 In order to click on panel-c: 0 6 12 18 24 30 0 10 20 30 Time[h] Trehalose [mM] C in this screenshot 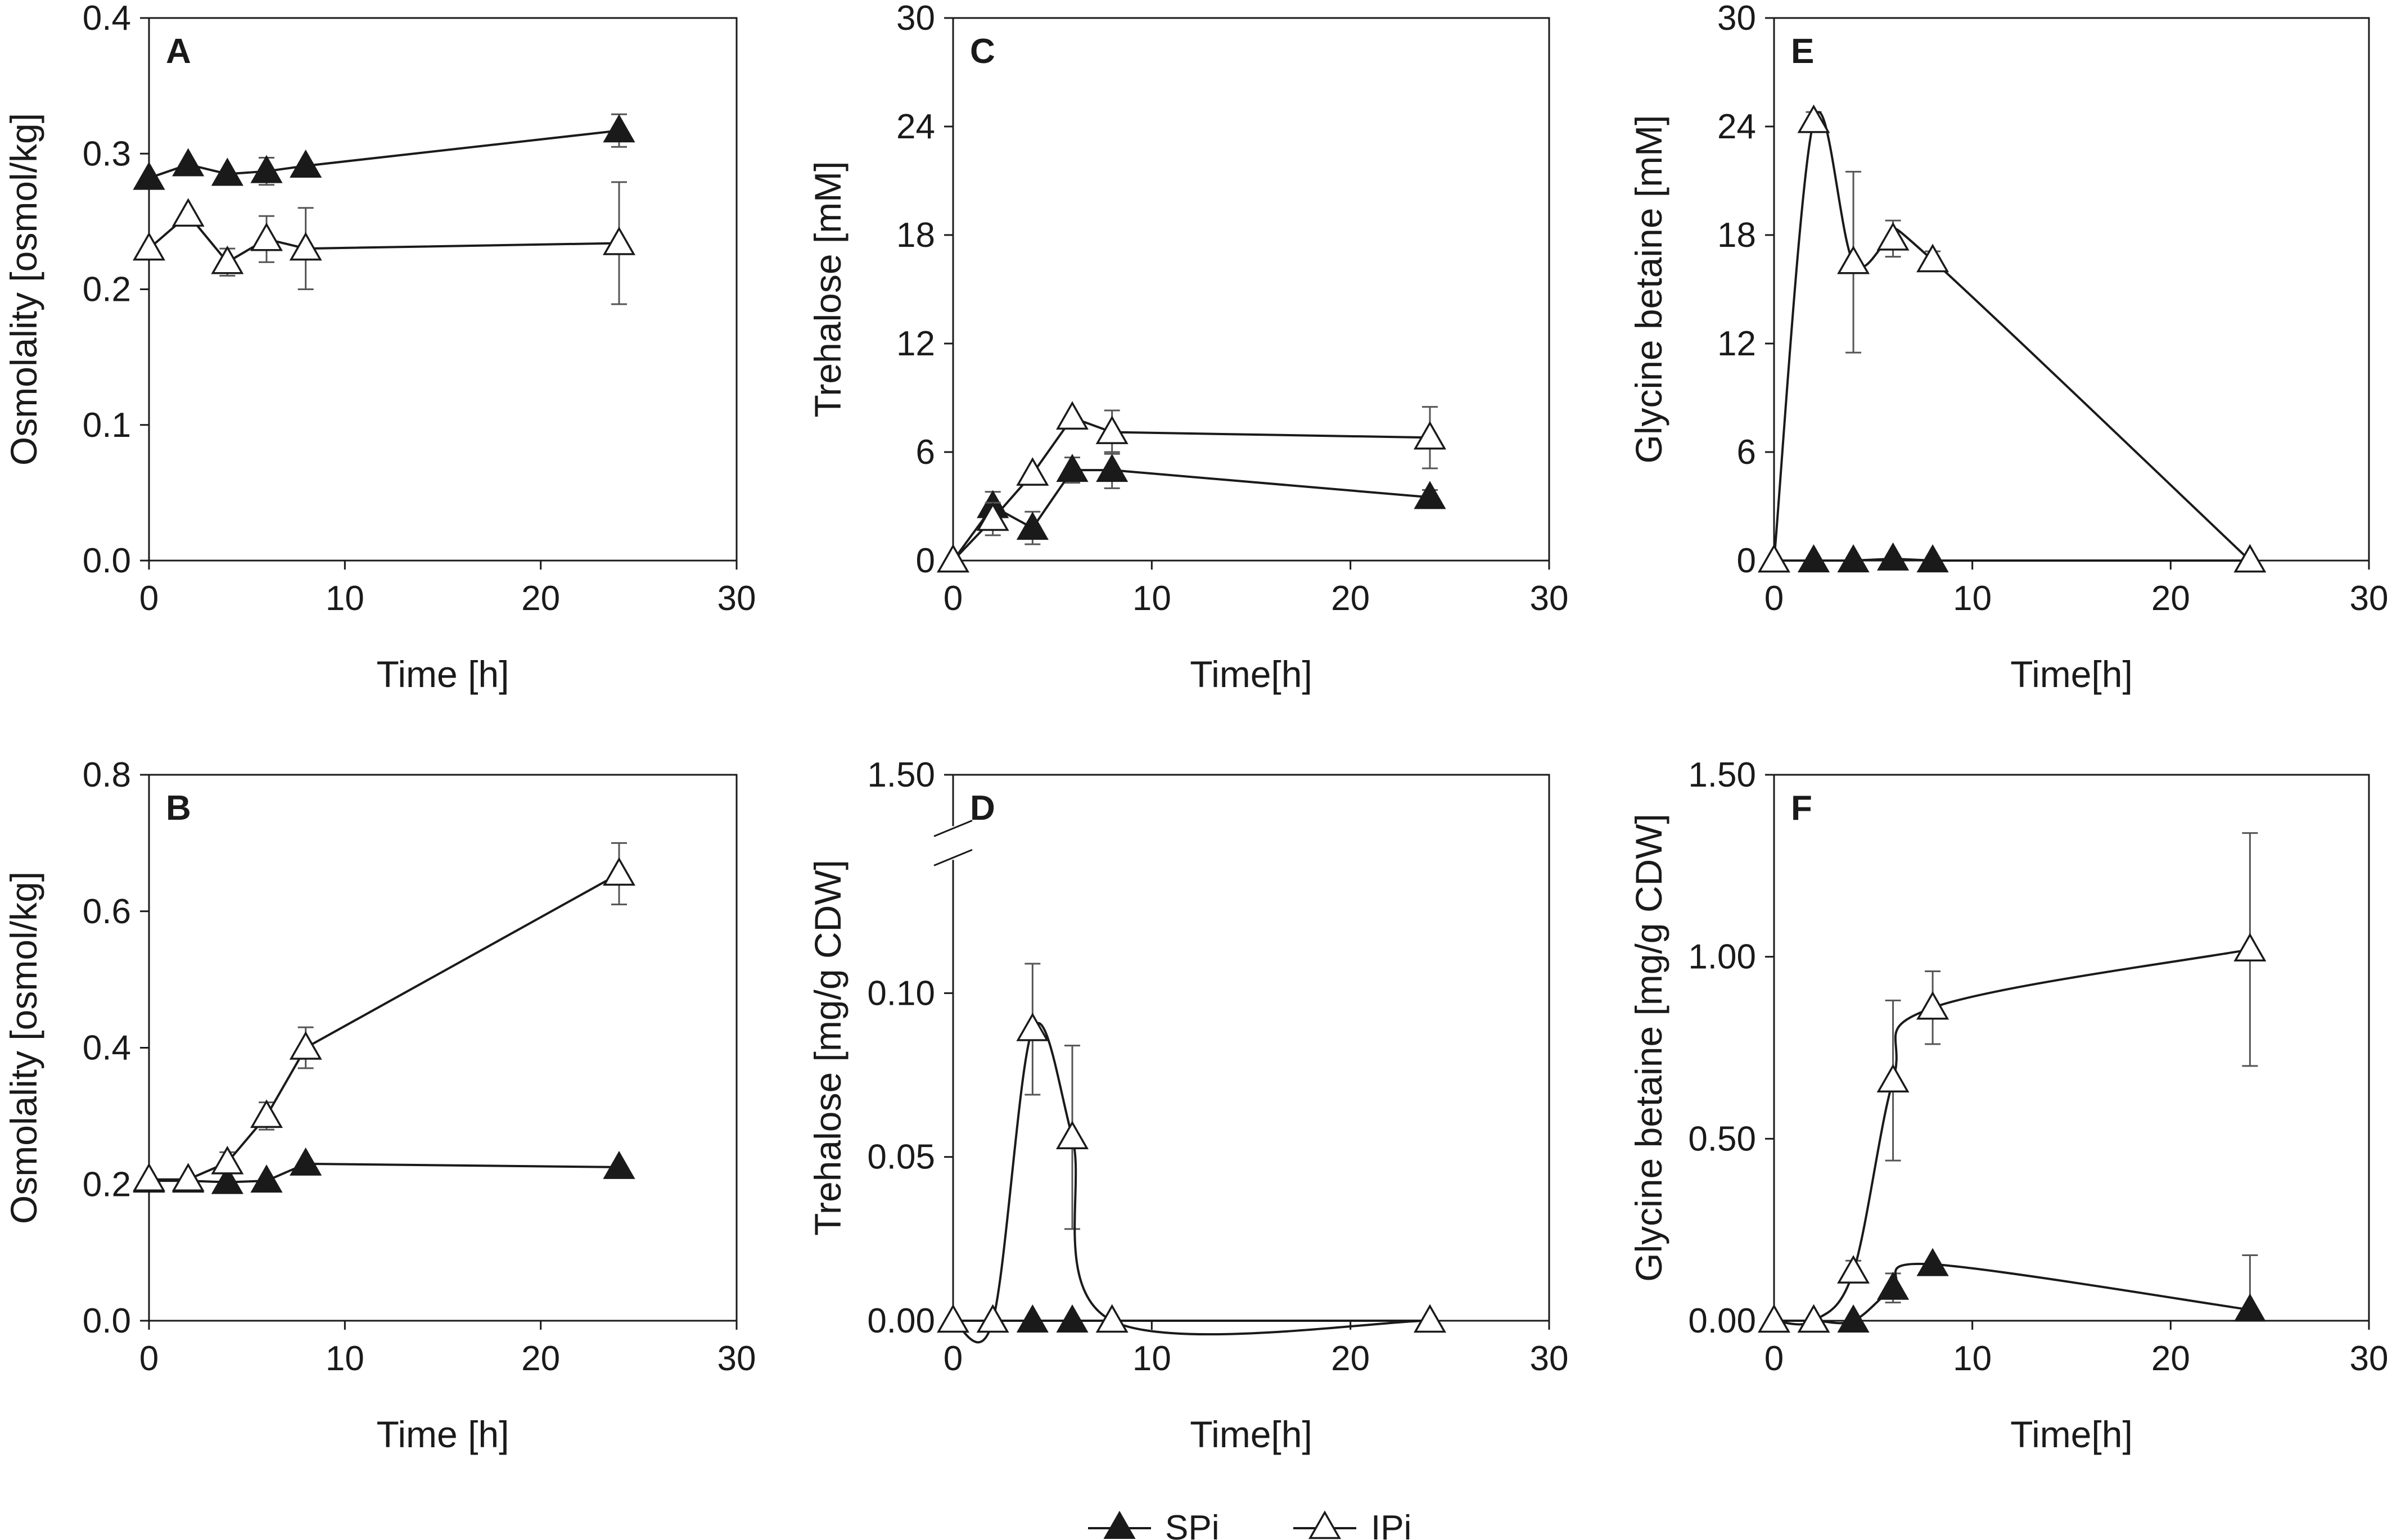, I will do `click(1187, 347)`.